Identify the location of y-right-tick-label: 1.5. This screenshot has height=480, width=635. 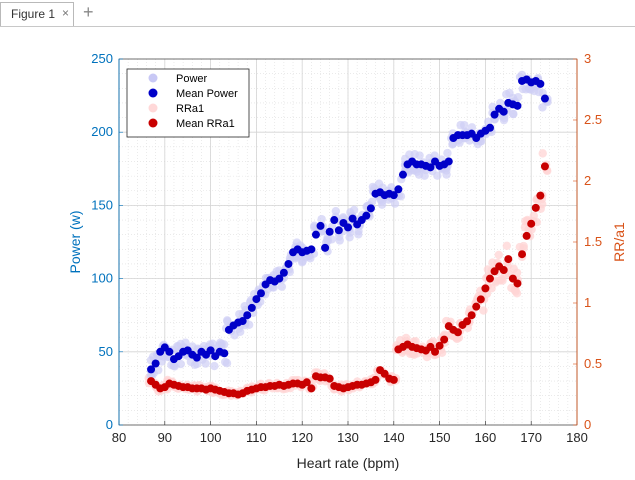
(593, 241).